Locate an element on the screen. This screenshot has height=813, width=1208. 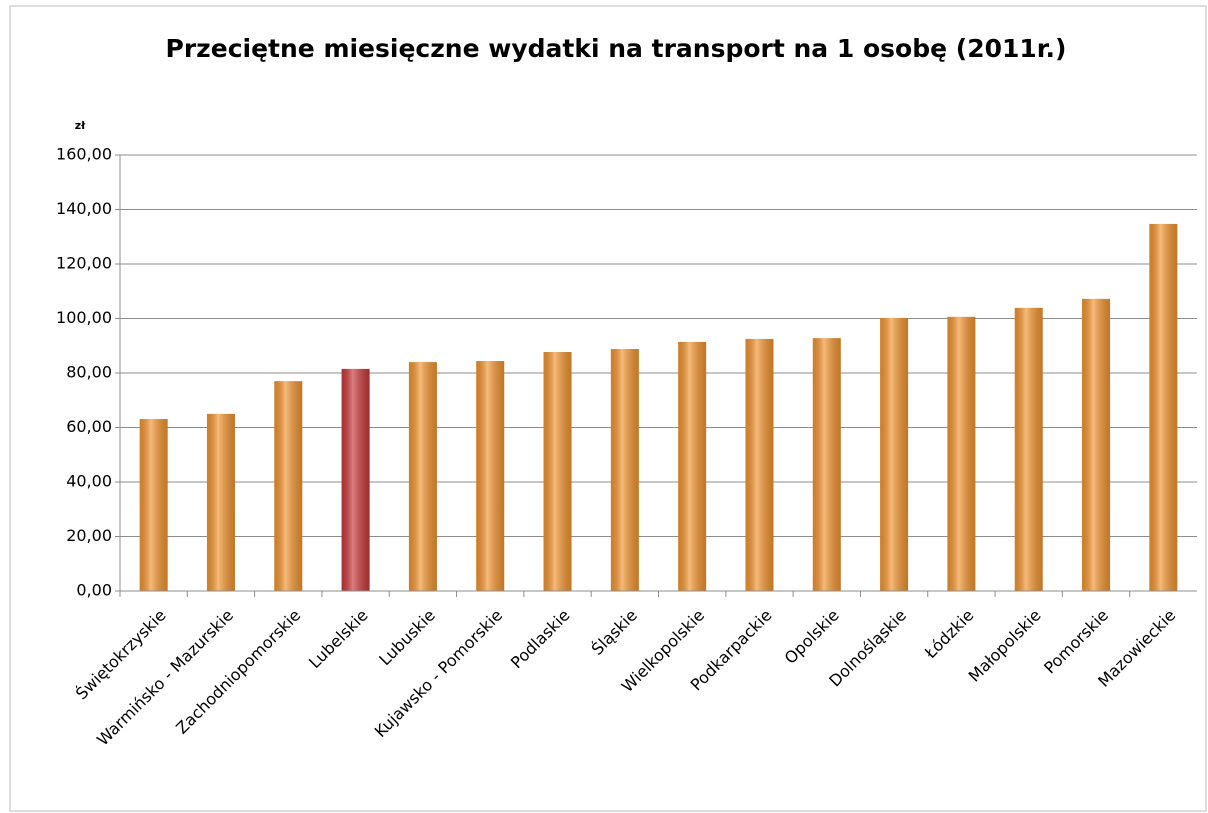
y-tick-label: 40,00 is located at coordinates (89, 481).